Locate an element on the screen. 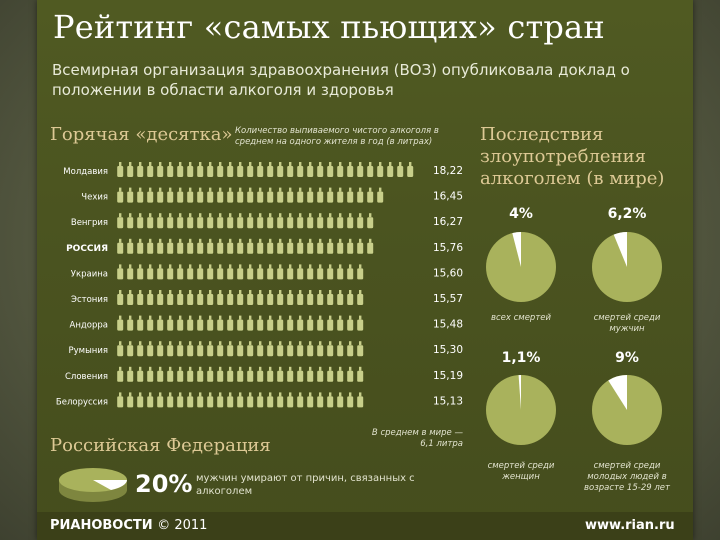 The width and height of the screenshot is (720, 540). bar-value-label: 15,13 is located at coordinates (448, 401).